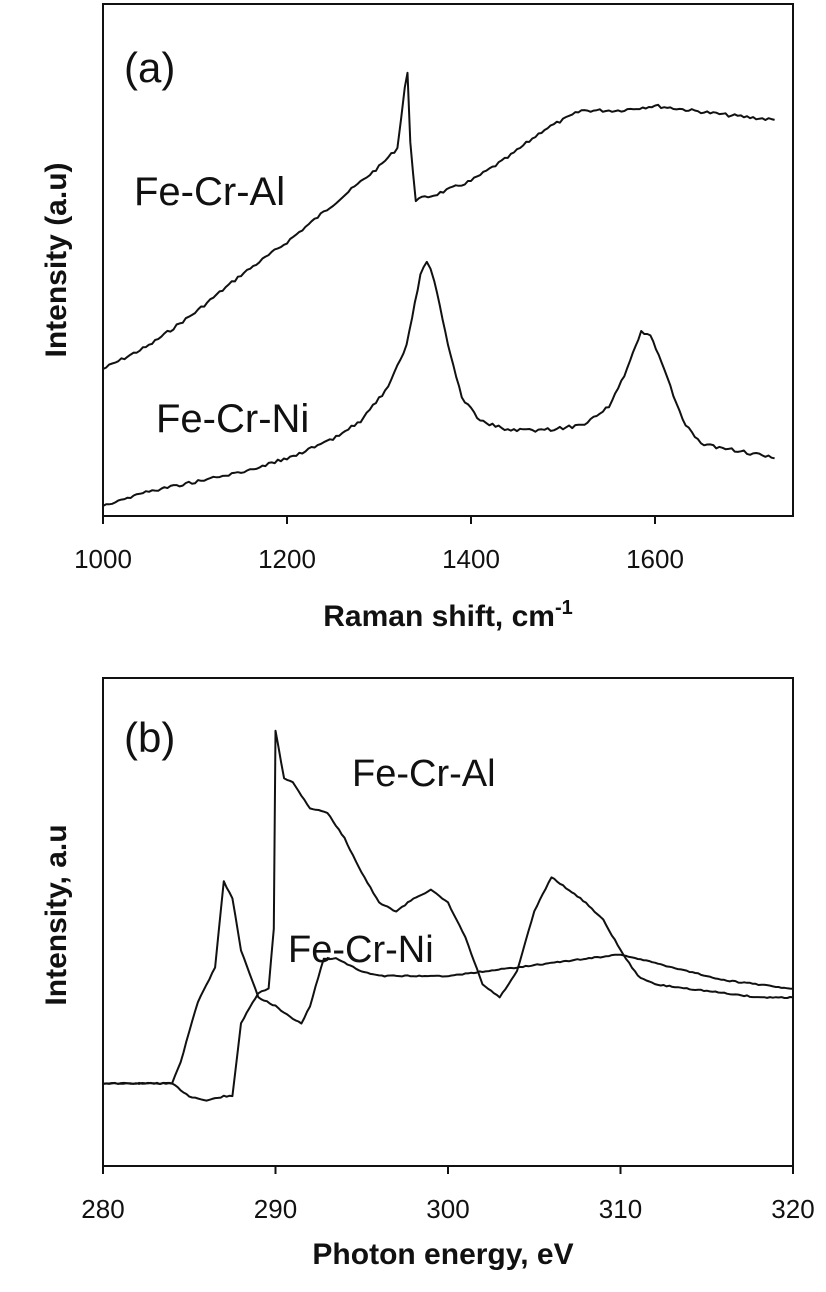  I want to click on x-tick-label: 1400, so click(471, 559).